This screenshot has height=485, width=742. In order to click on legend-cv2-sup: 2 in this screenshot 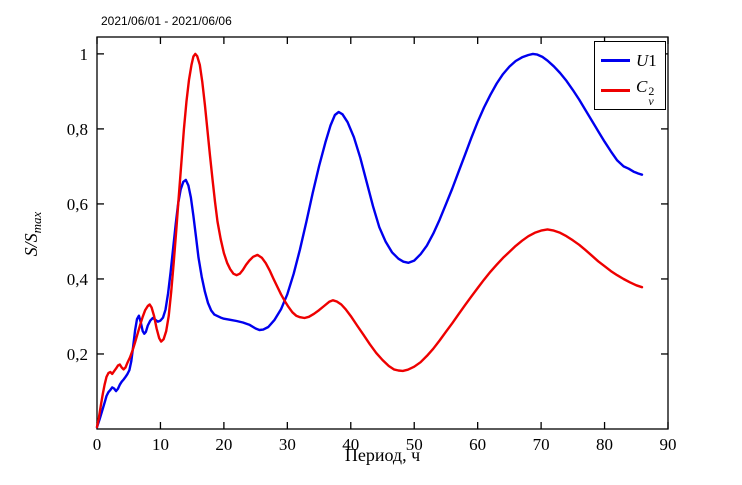, I will do `click(651, 90)`.